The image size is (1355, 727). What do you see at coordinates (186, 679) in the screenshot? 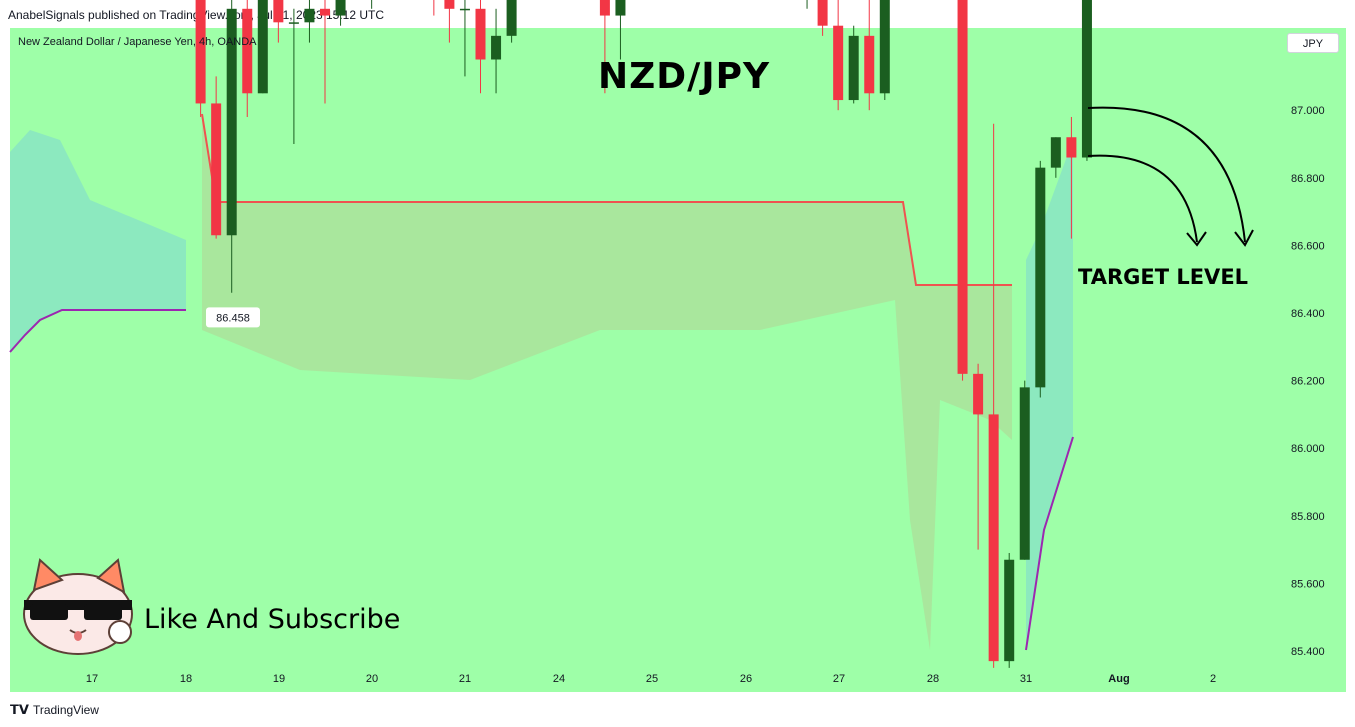
I see `x-tick-label: 18` at bounding box center [186, 679].